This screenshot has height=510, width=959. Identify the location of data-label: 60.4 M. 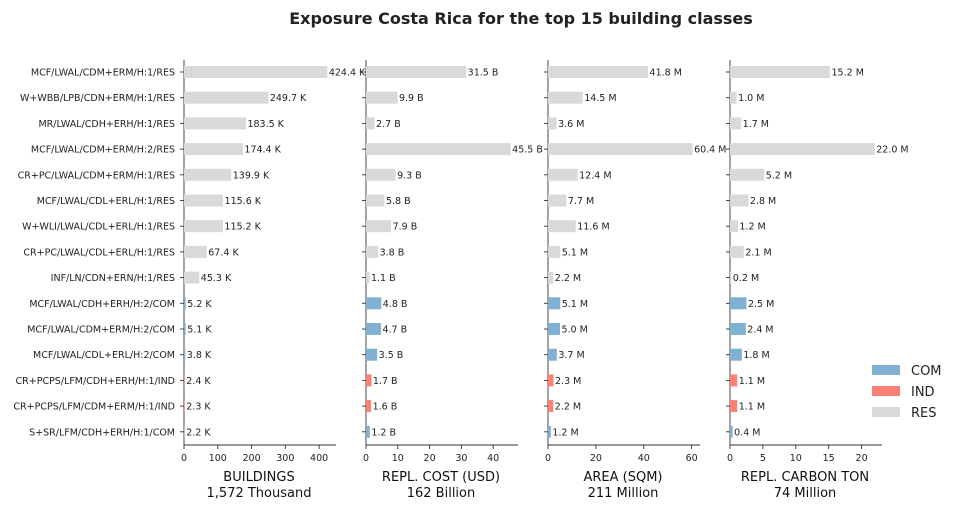
(710, 150).